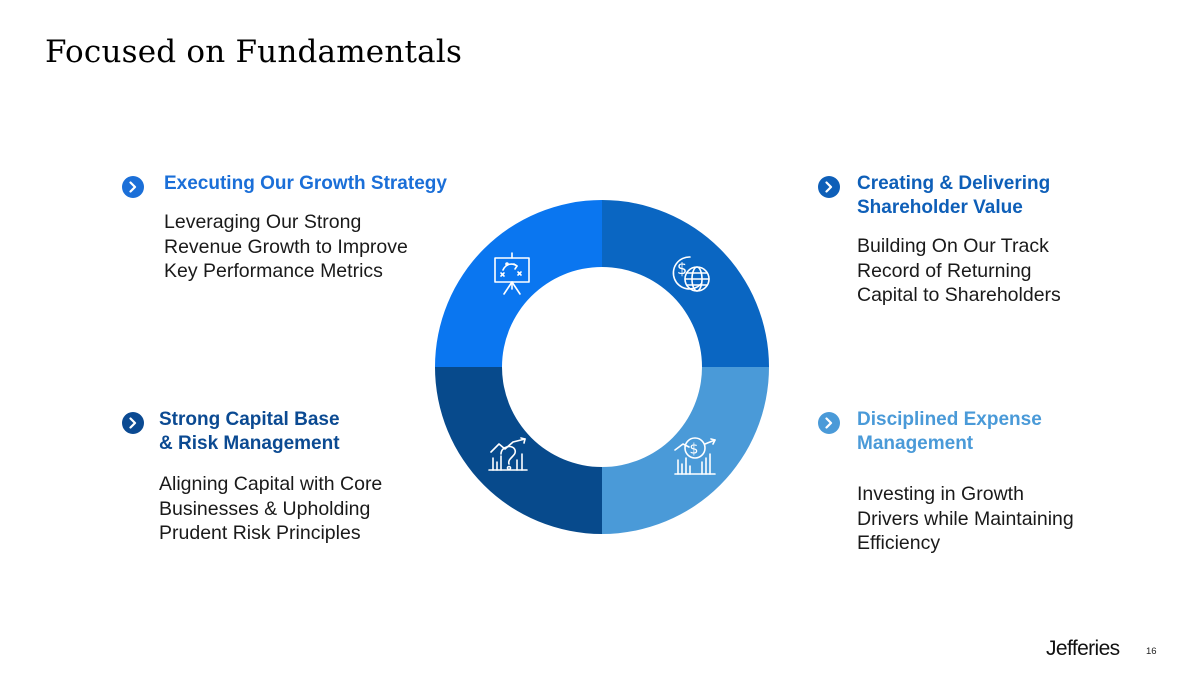 The width and height of the screenshot is (1200, 675). Describe the element at coordinates (254, 52) in the screenshot. I see `page-title: Focused on Fundamentals` at that location.